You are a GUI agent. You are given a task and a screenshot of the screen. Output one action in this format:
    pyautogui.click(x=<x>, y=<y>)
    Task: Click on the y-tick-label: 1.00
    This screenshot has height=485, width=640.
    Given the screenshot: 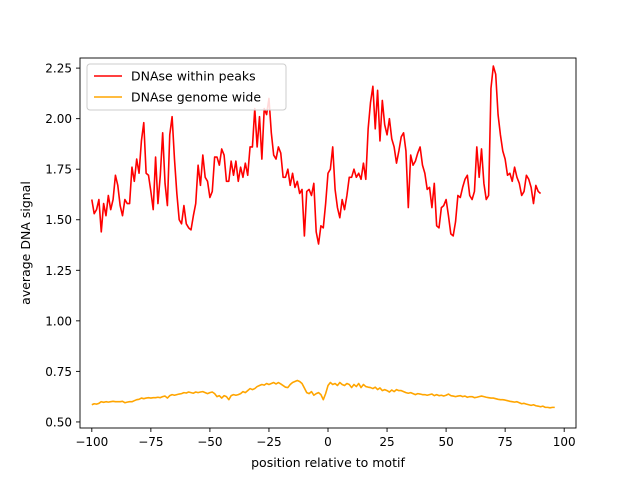 What is the action you would take?
    pyautogui.click(x=58, y=321)
    